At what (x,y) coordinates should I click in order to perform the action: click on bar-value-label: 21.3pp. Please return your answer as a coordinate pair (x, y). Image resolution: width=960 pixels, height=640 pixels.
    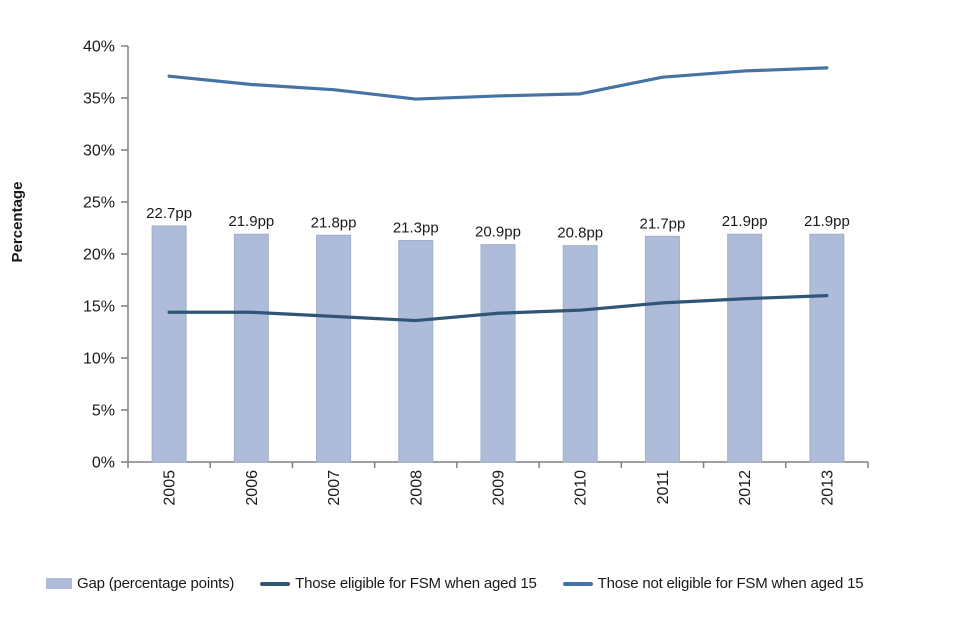
    Looking at the image, I should click on (416, 227).